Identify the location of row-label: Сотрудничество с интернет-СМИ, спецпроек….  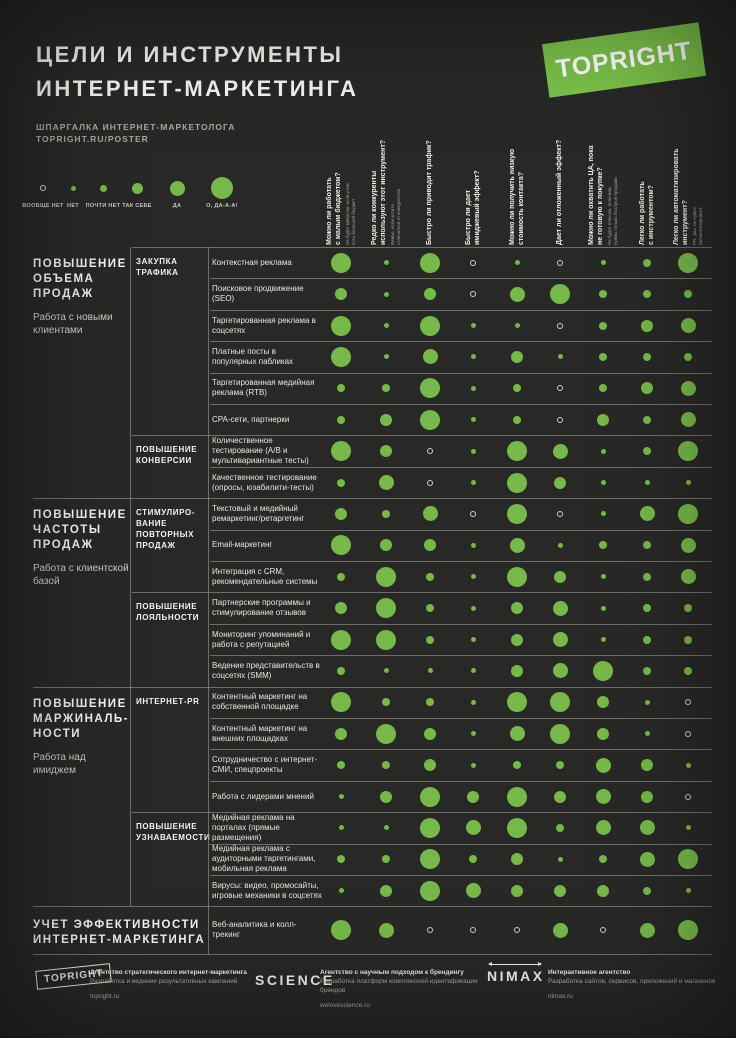
(264, 765).